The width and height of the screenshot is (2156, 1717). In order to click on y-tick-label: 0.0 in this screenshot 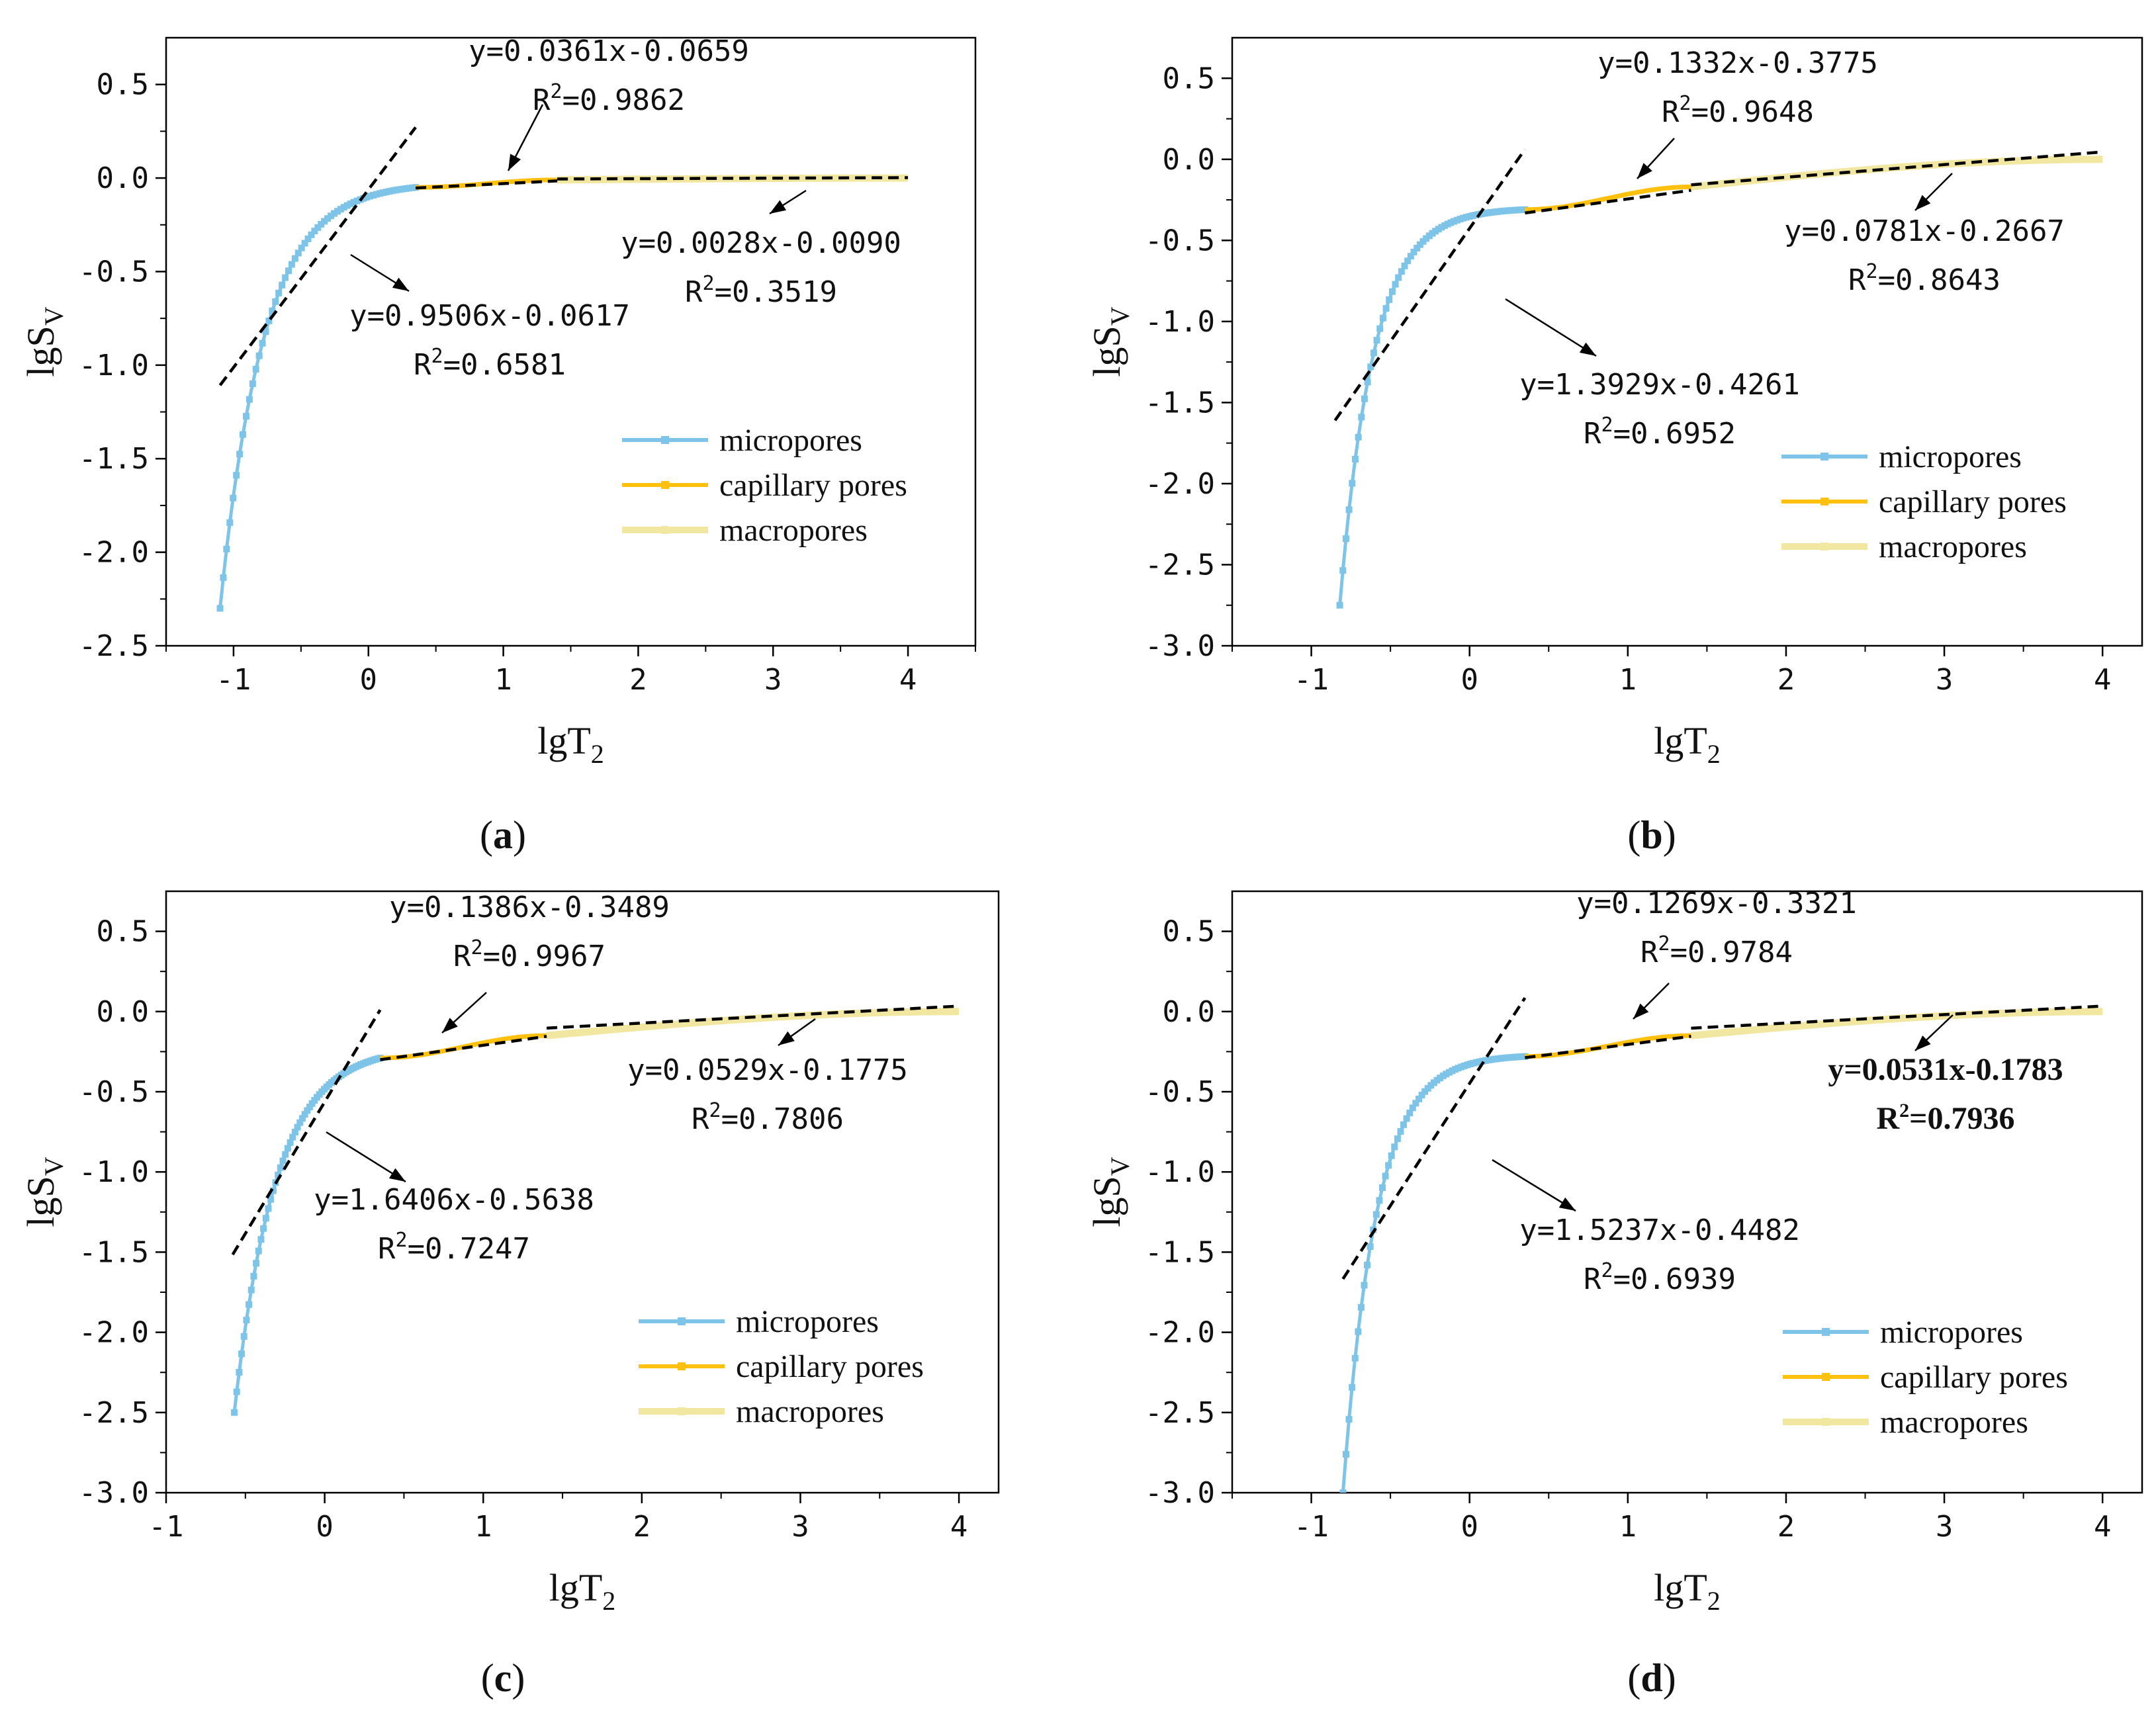, I will do `click(123, 178)`.